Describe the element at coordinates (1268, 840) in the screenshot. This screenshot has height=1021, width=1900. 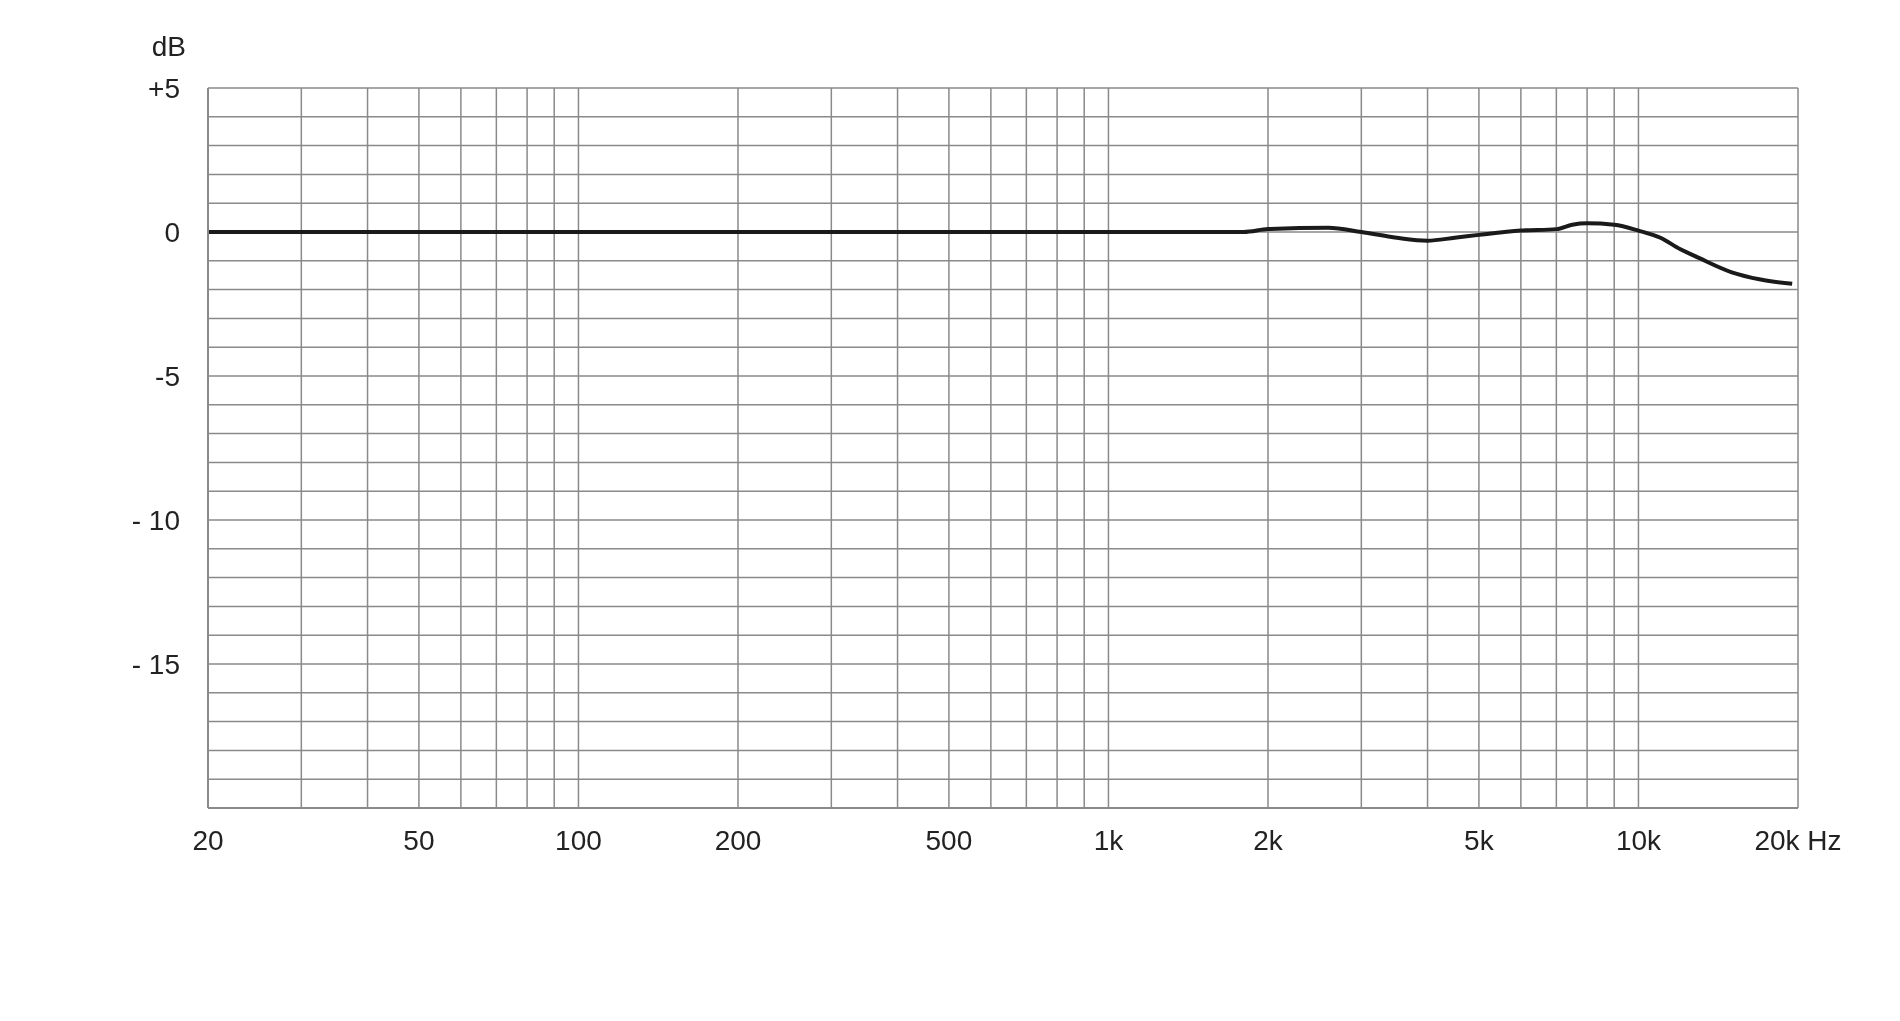
I see `x-tick-label: 2k` at that location.